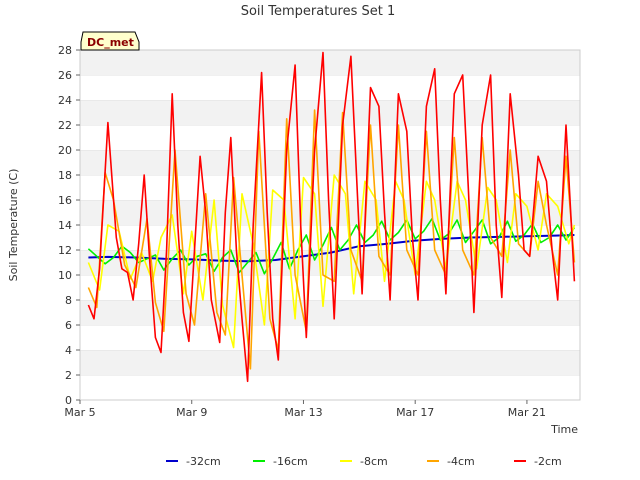 The height and width of the screenshot is (480, 640). I want to click on legend-label: -32cm, so click(203, 461).